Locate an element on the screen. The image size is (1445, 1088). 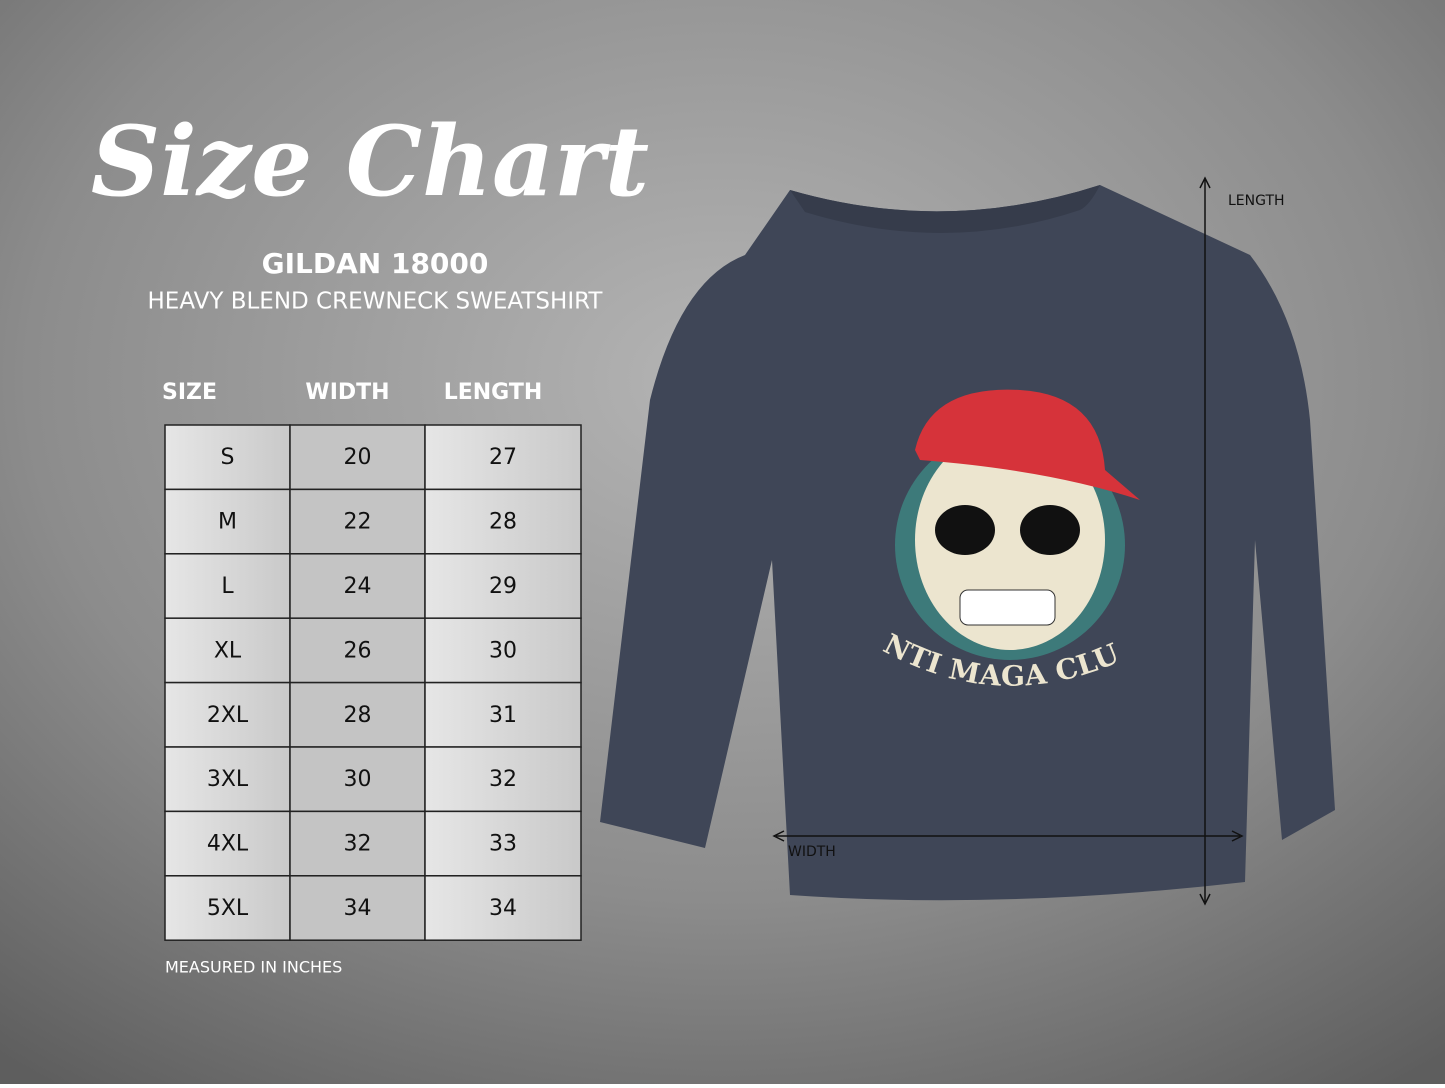
collar is located at coordinates (945, 209).